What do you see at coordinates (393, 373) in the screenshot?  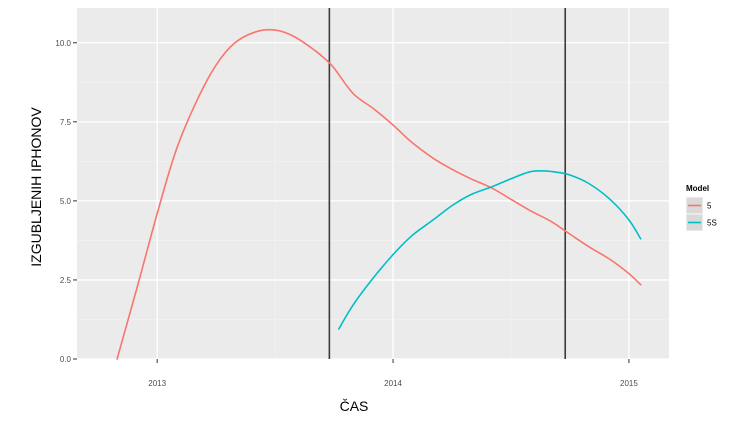 I see `x-axis-ticks: 2013 2014 2015` at bounding box center [393, 373].